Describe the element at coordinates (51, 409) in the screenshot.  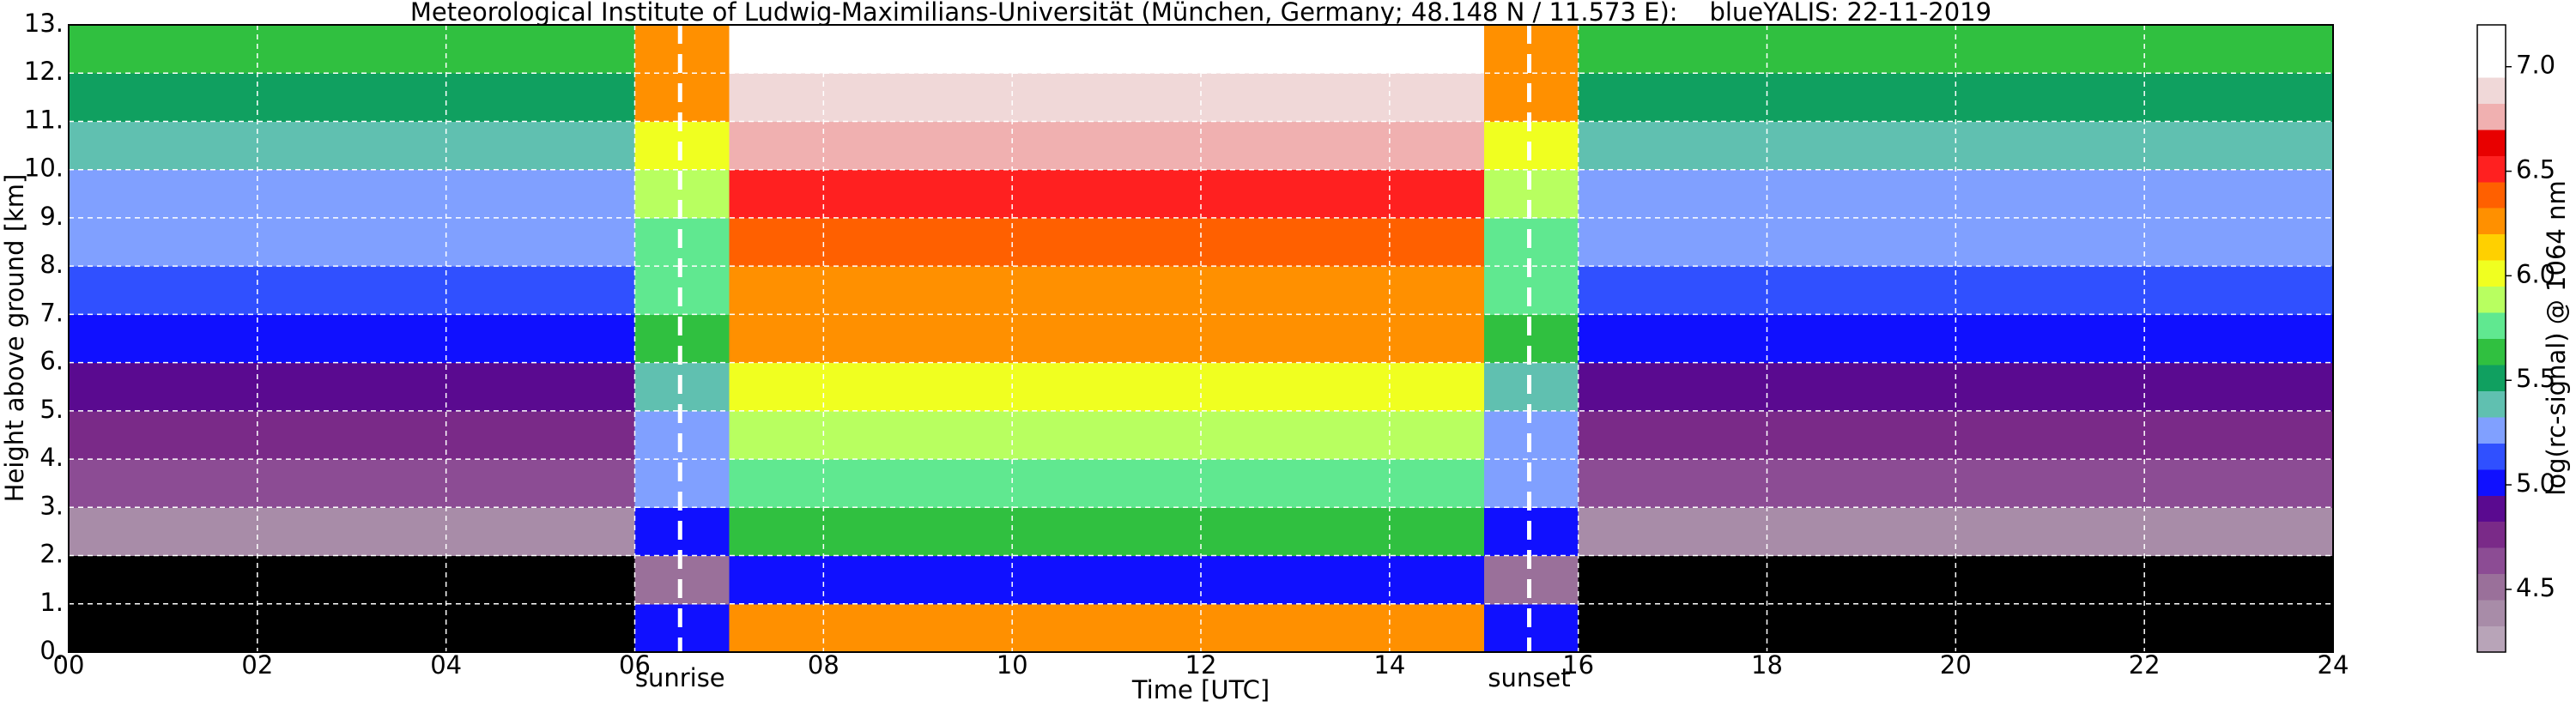
I see `y-tick-label: 5.` at that location.